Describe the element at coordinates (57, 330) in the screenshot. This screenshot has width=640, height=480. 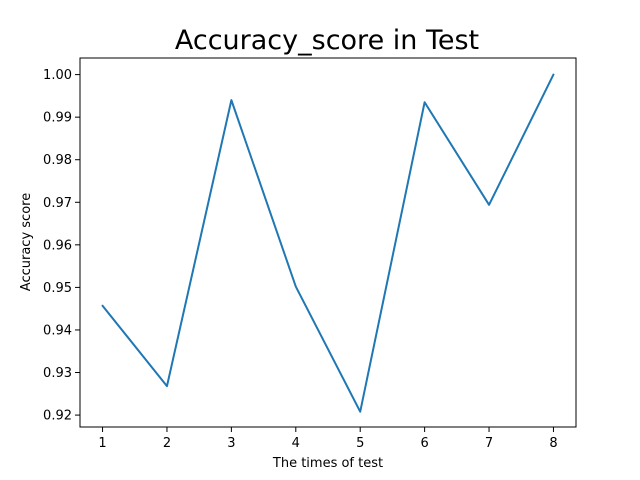
I see `y-tick-label: 0.94` at that location.